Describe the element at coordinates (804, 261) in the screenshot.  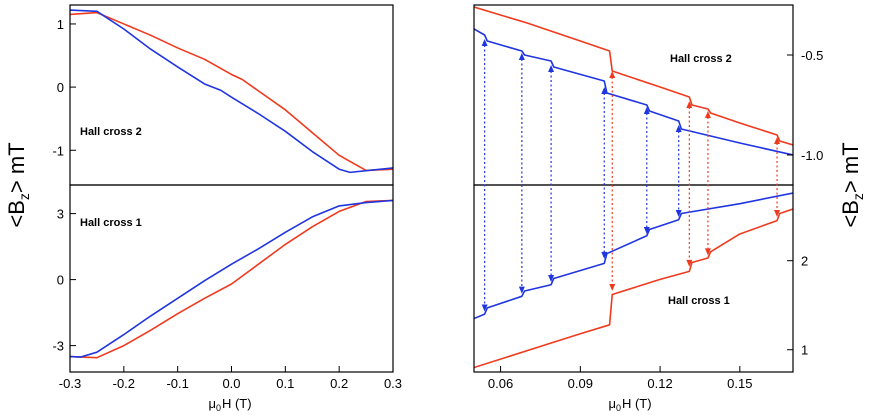
I see `ytick-label-right-bottom: 2` at that location.